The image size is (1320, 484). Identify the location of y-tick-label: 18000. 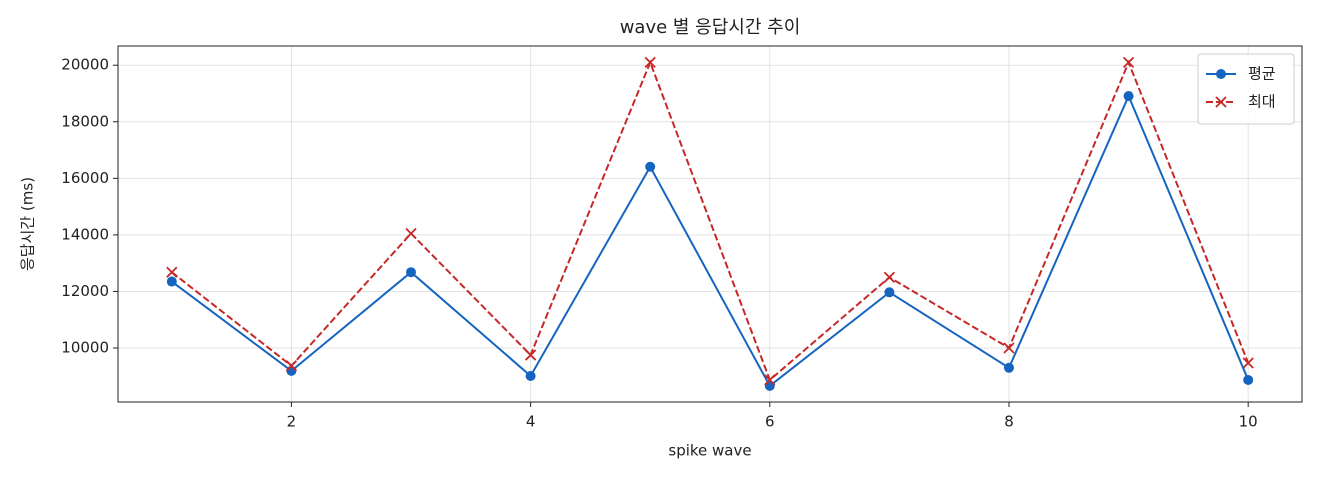
(85, 121).